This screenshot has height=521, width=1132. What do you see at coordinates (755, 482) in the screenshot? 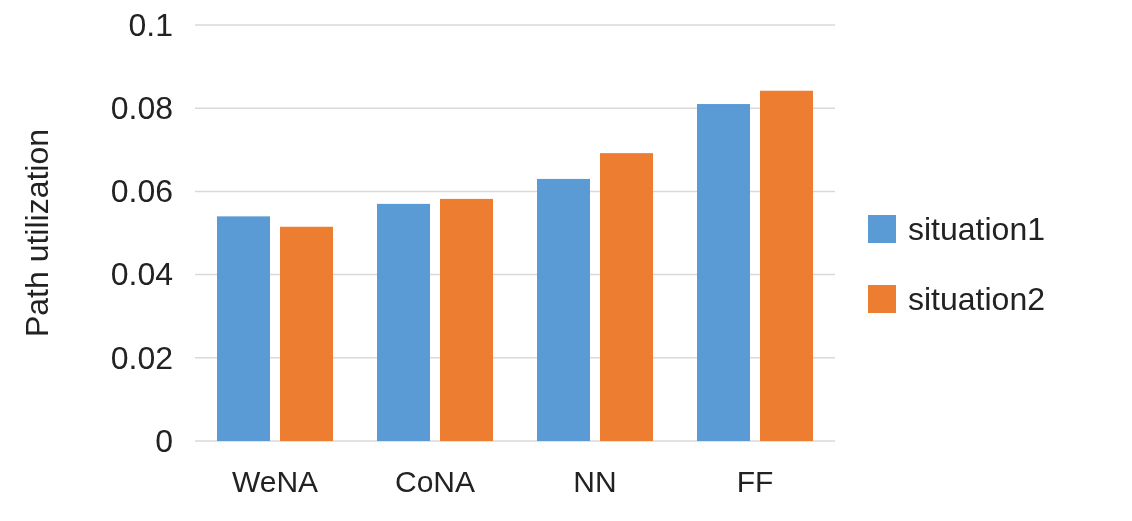
I see `x-tick-label: FF` at bounding box center [755, 482].